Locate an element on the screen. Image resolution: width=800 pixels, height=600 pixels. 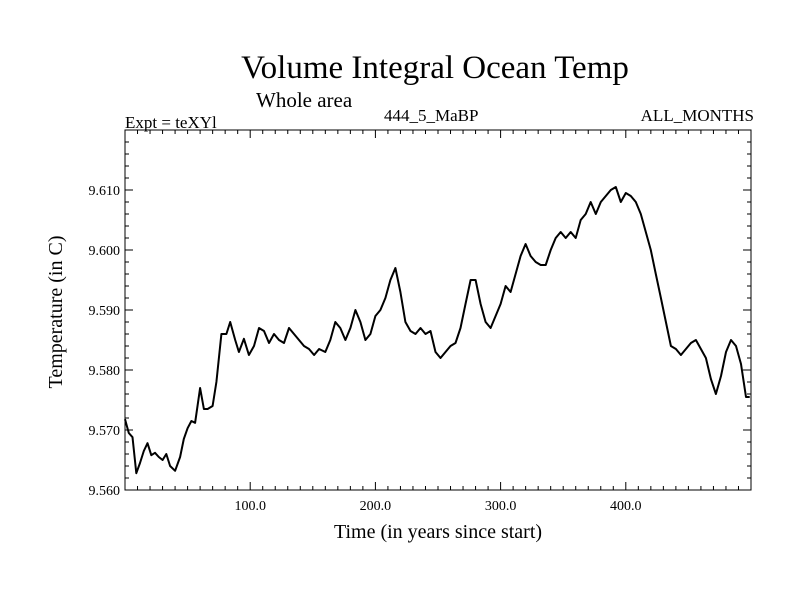
y-tick-label: 9.570 is located at coordinates (105, 431).